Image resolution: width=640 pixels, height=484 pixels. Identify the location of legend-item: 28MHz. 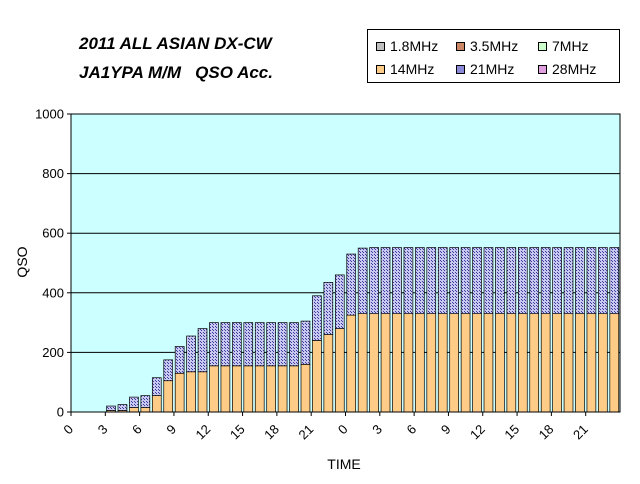
(567, 69).